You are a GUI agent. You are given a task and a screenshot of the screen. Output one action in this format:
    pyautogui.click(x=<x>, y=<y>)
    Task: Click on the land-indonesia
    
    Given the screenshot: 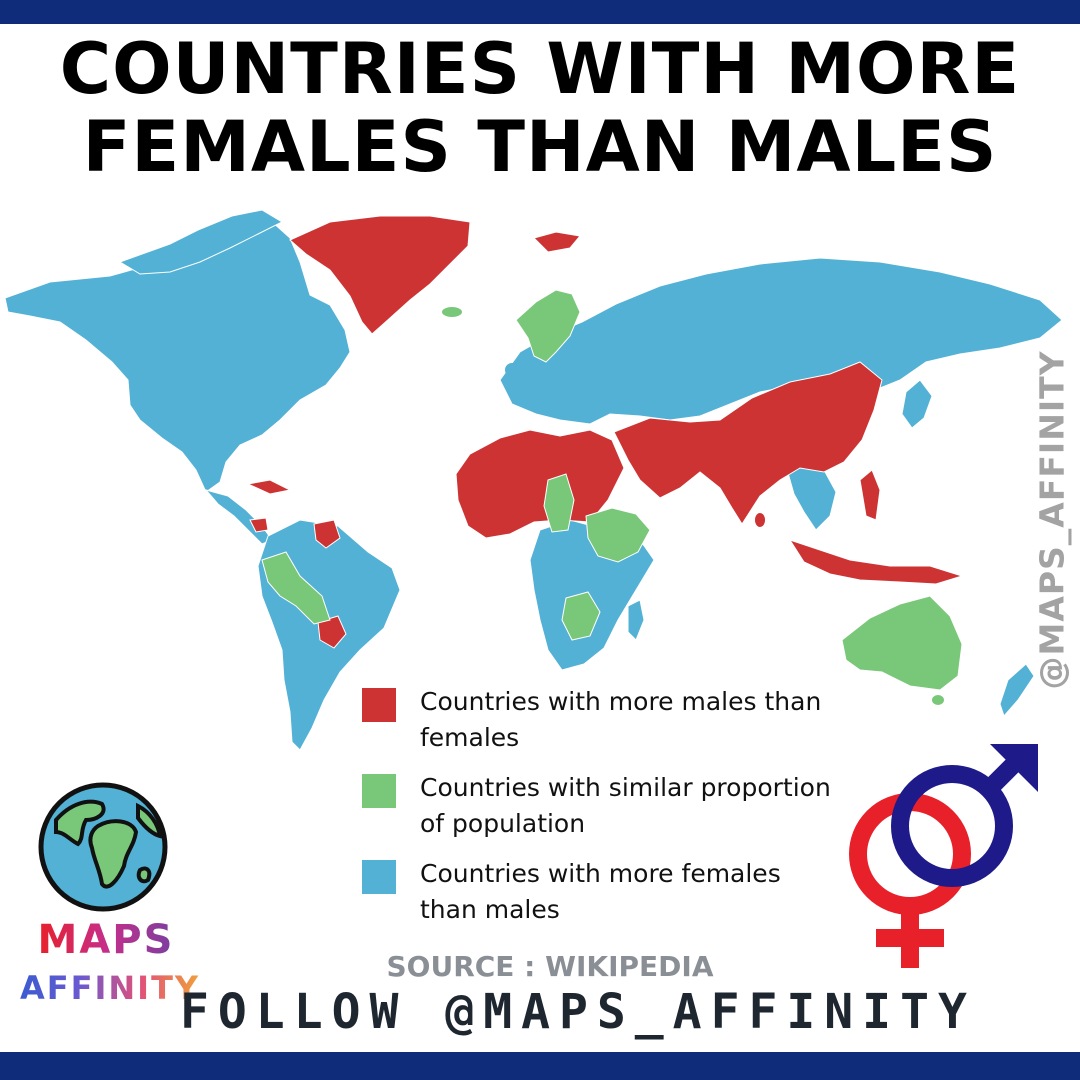 What is the action you would take?
    pyautogui.click(x=876, y=562)
    